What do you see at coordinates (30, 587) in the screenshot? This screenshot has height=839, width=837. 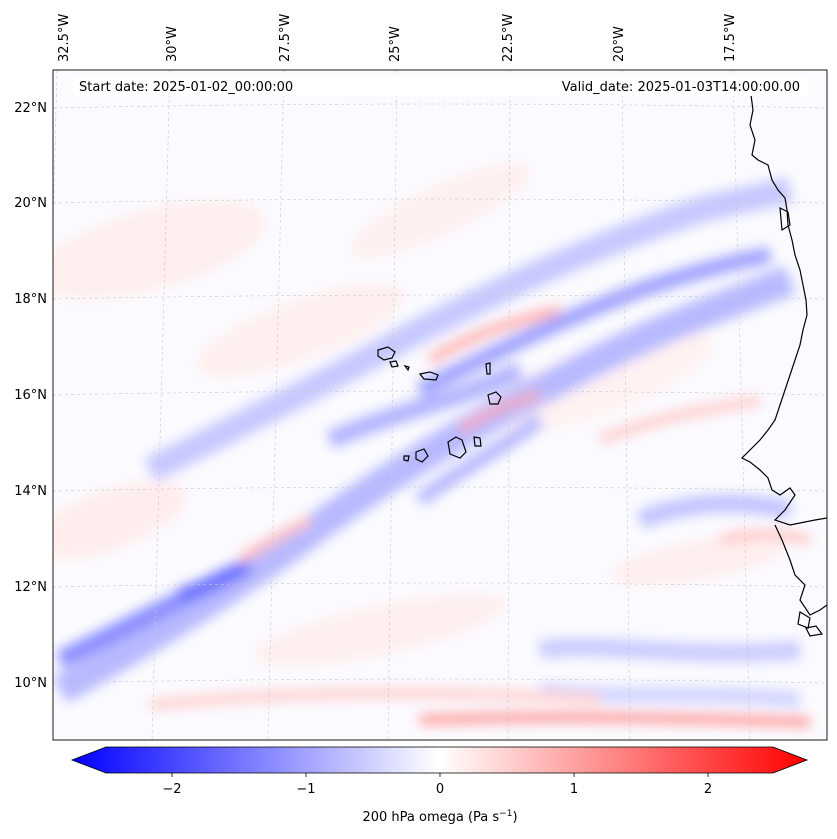 I see `lat-label-12n: 12°N` at bounding box center [30, 587].